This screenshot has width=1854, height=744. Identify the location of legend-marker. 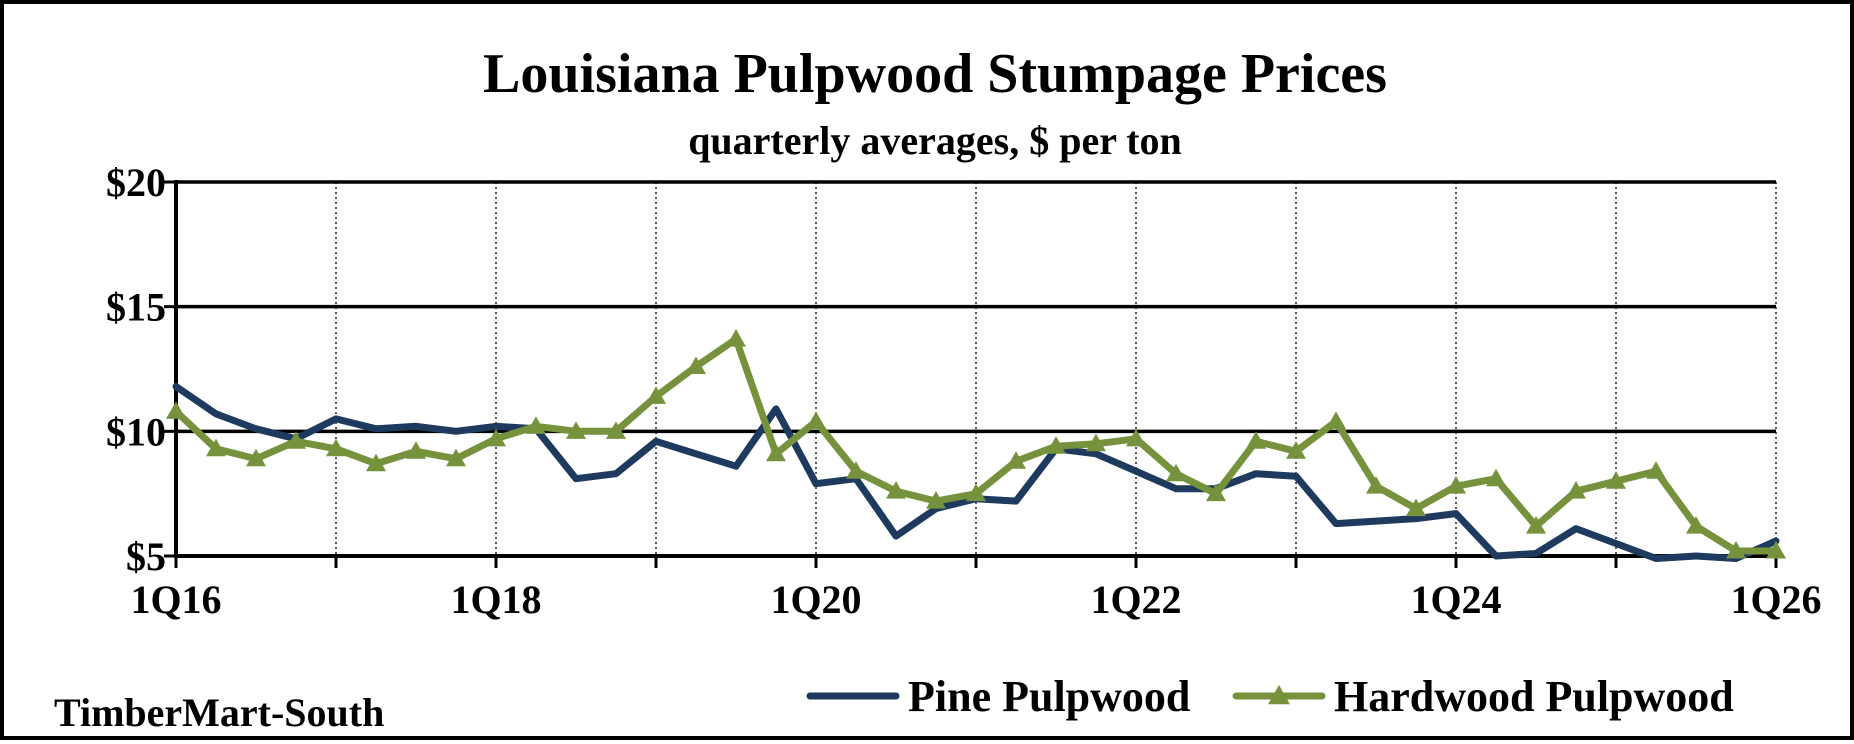
(1279, 695).